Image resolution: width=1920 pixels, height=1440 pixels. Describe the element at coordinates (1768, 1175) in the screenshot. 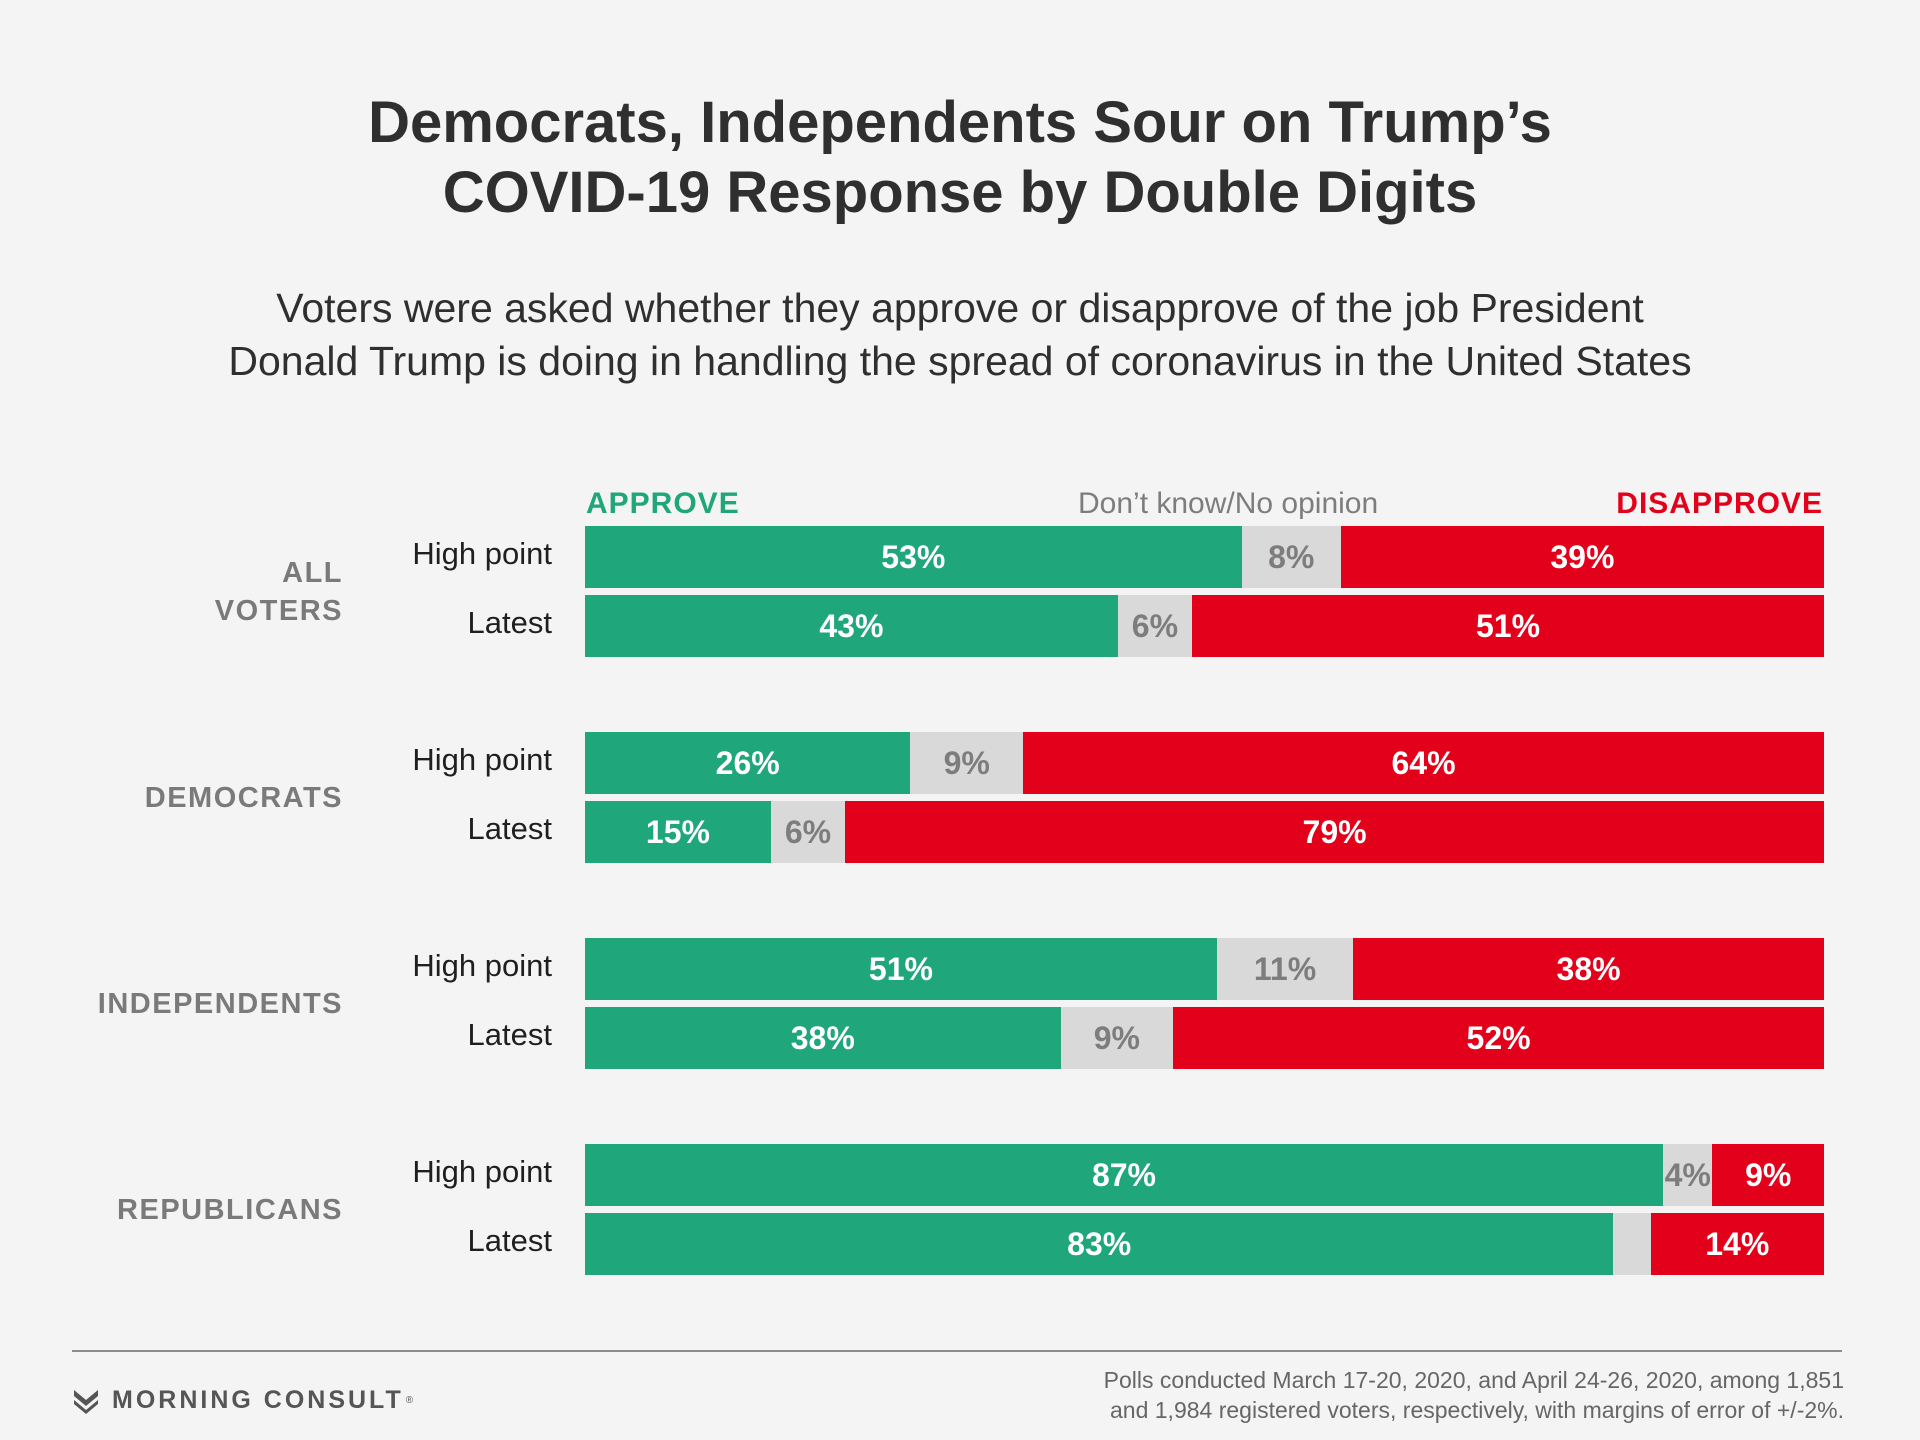

I see `bar-segment-disapprove: 9%` at that location.